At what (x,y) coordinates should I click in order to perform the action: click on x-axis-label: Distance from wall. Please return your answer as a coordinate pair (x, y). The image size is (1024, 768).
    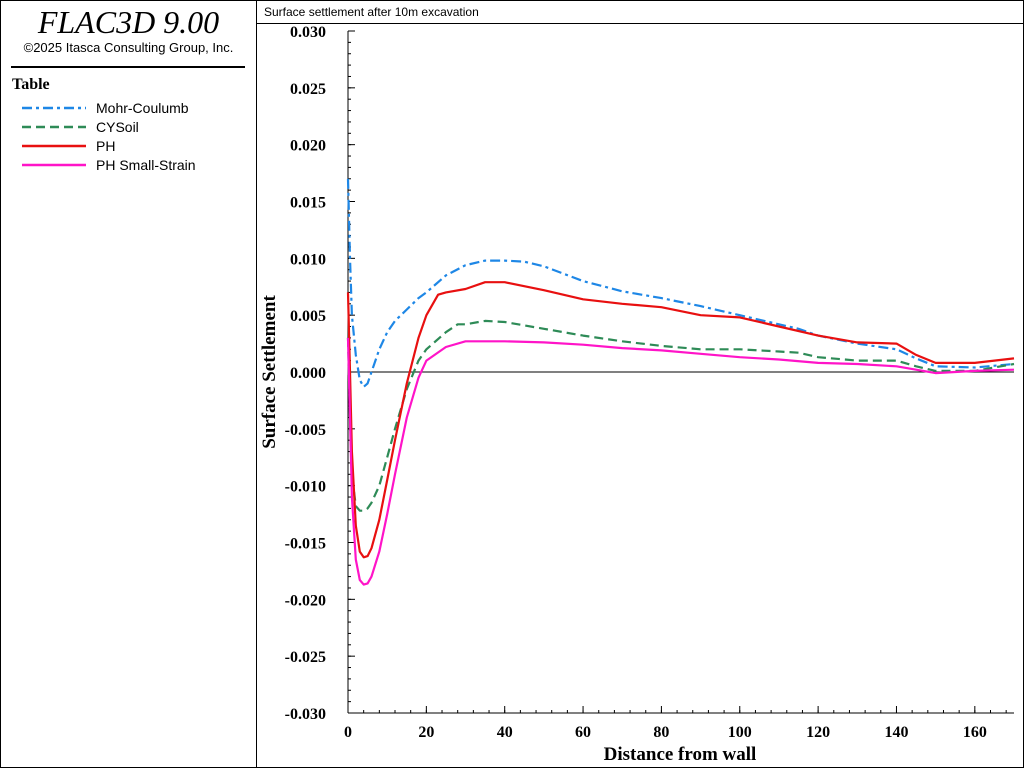
    Looking at the image, I should click on (680, 754).